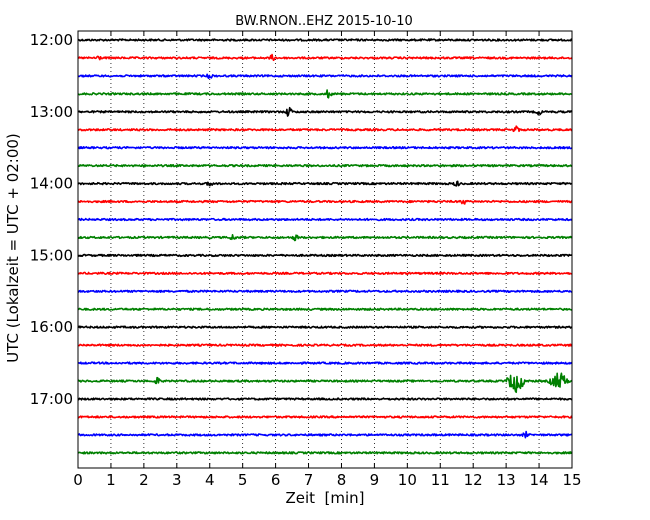 This screenshot has height=520, width=650. What do you see at coordinates (144, 480) in the screenshot?
I see `x-tick-label: 2` at bounding box center [144, 480].